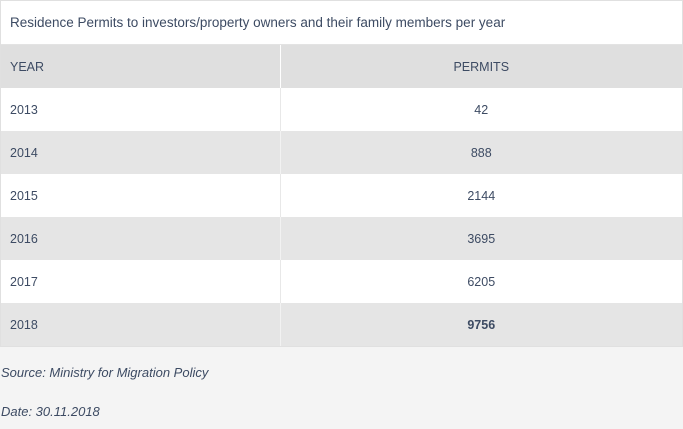 The height and width of the screenshot is (429, 683). I want to click on column-header-year: YEAR, so click(141, 66).